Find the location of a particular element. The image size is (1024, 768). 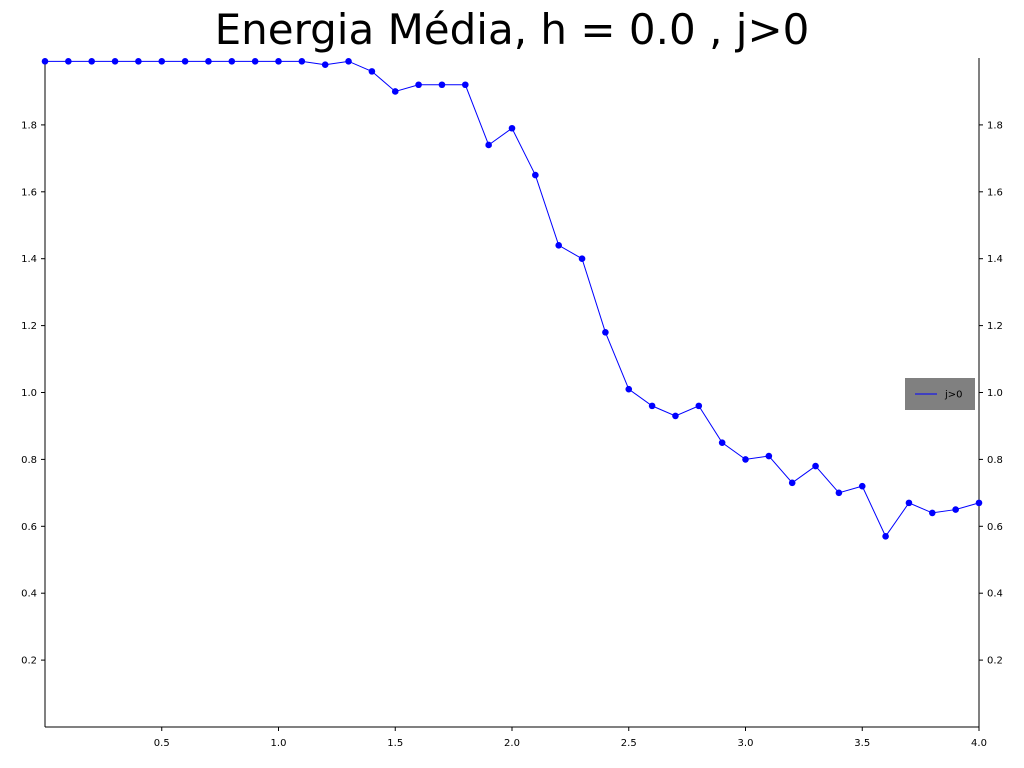

y-tick-label-right: 1.0 is located at coordinates (995, 393).